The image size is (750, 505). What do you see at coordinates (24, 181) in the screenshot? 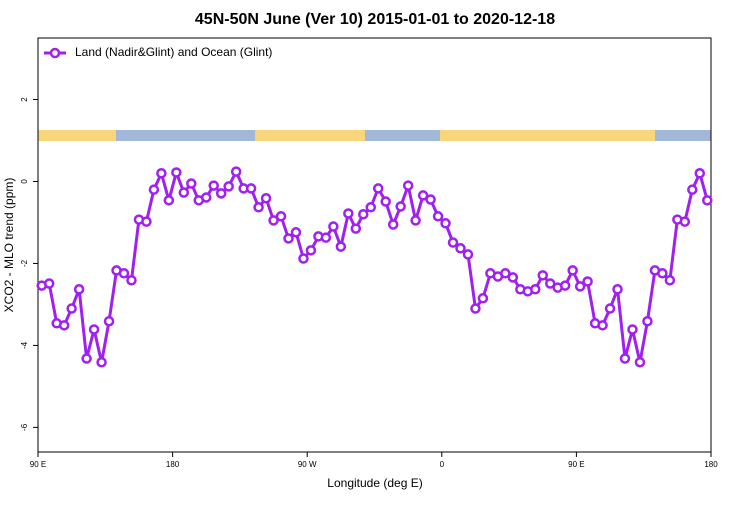
I see `y-tick-label: 0` at bounding box center [24, 181].